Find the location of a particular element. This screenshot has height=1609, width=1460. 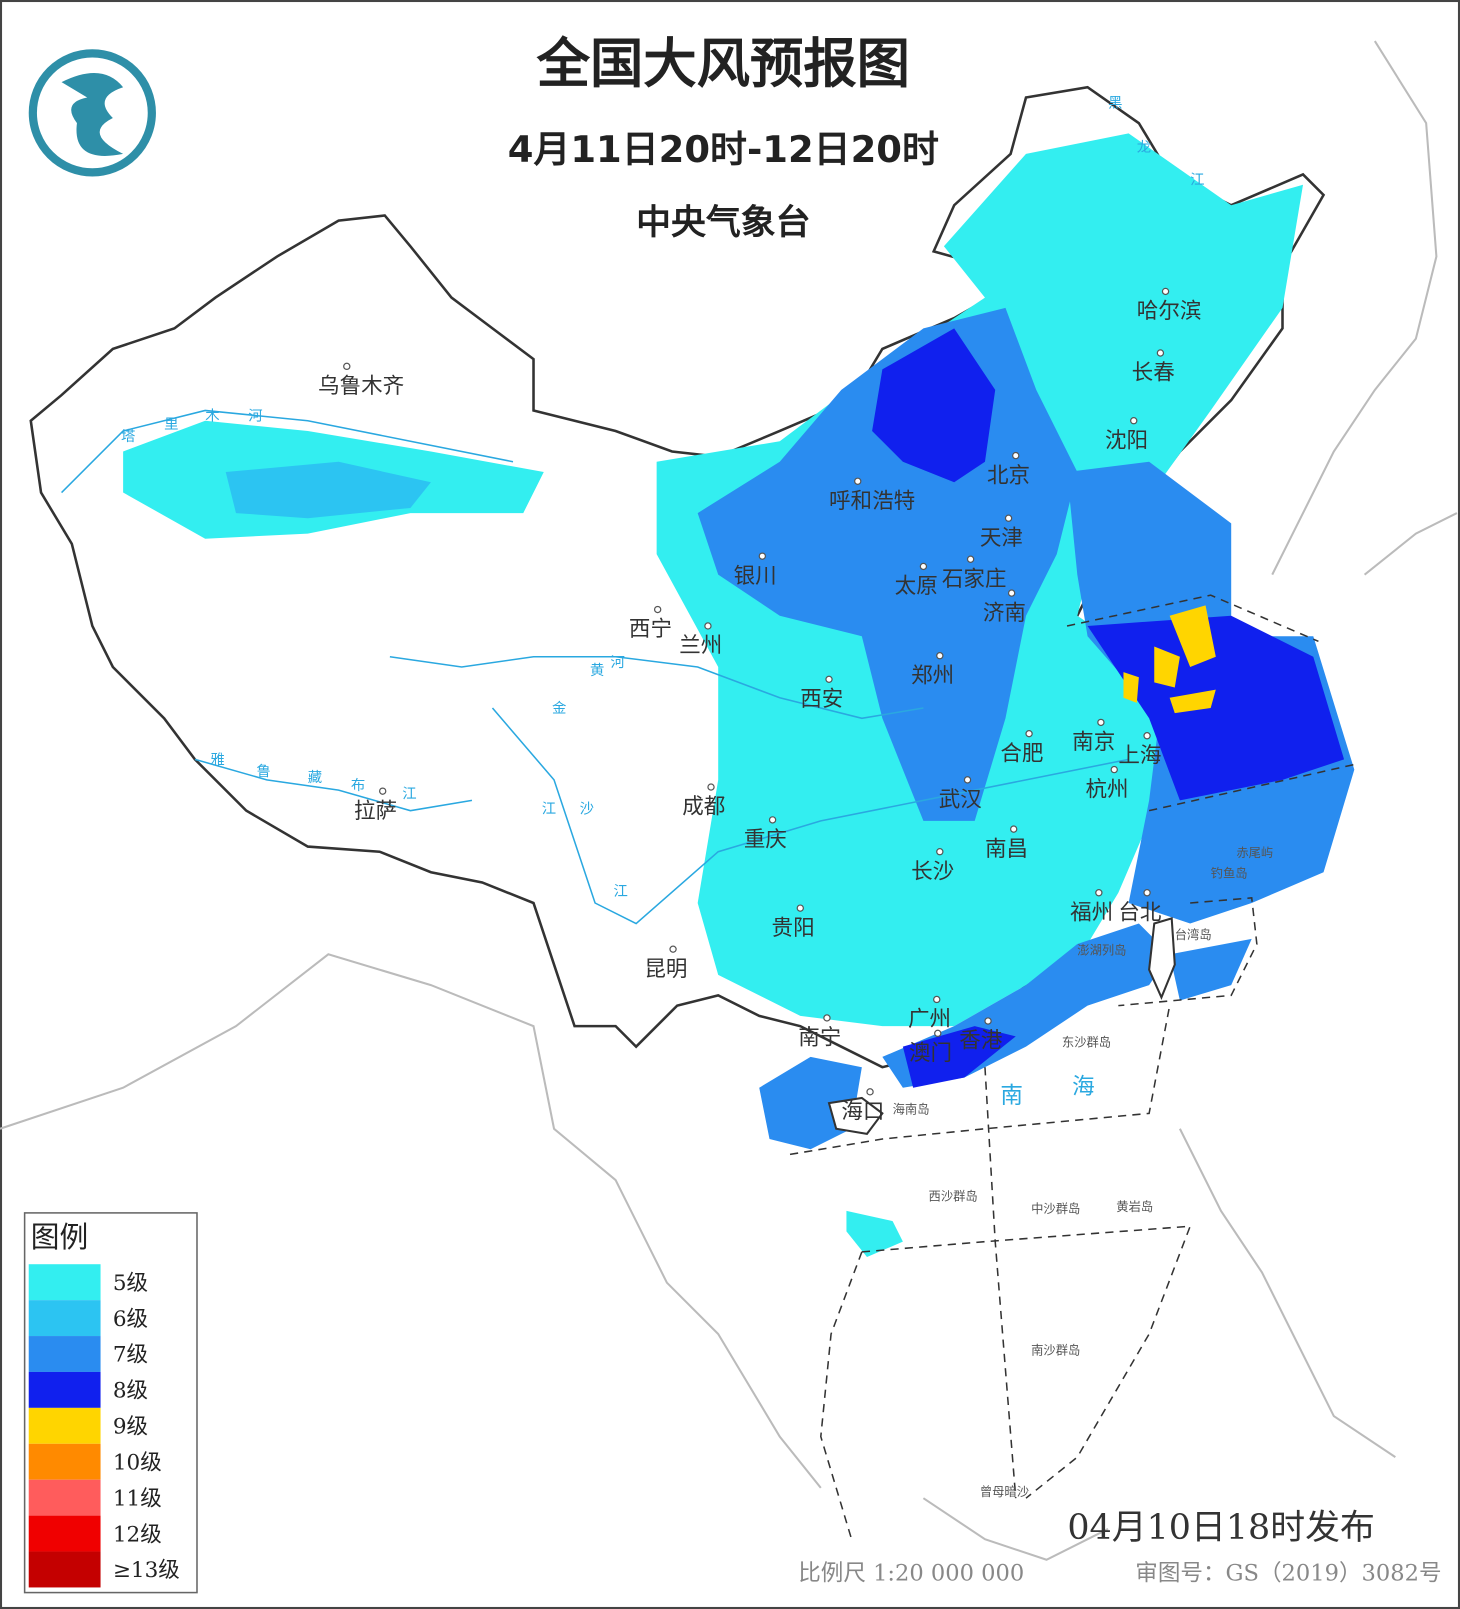

place-label: 东沙群岛 is located at coordinates (1086, 1042).